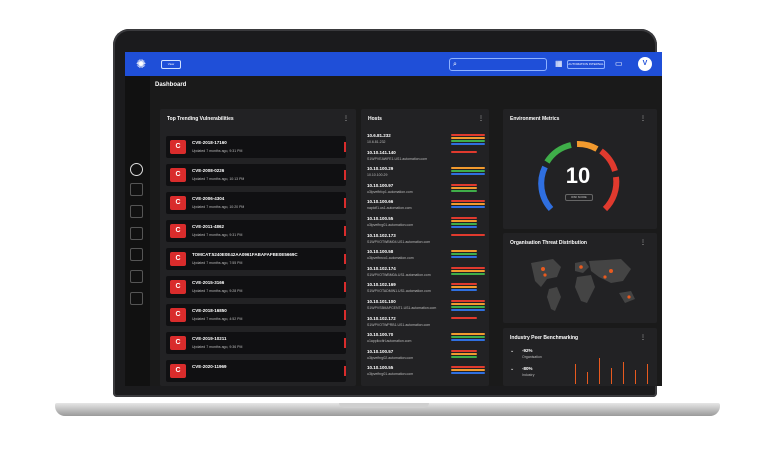 The width and height of the screenshot is (768, 466). What do you see at coordinates (217, 319) in the screenshot?
I see `vulnerability-updated: Updated 7 months ago, 4:52 PM` at bounding box center [217, 319].